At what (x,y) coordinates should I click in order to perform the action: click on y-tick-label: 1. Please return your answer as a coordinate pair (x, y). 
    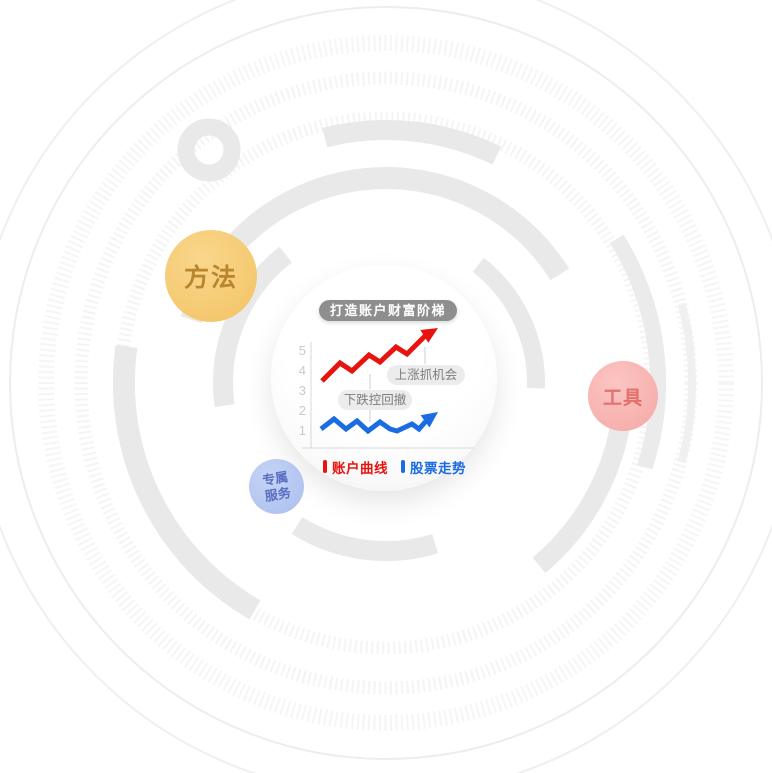
    Looking at the image, I should click on (302, 430).